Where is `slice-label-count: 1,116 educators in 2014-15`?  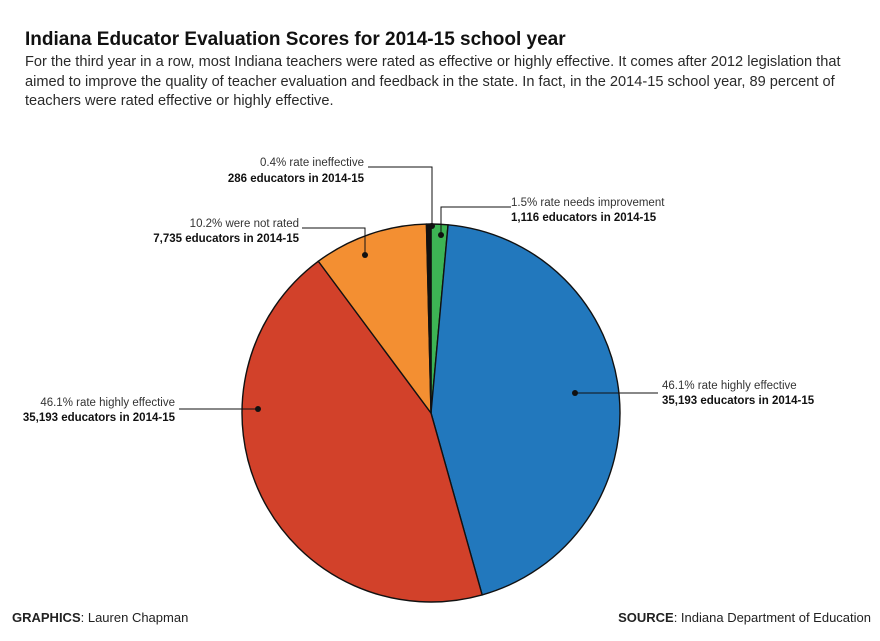
slice-label-count: 1,116 educators in 2014-15 is located at coordinates (584, 218).